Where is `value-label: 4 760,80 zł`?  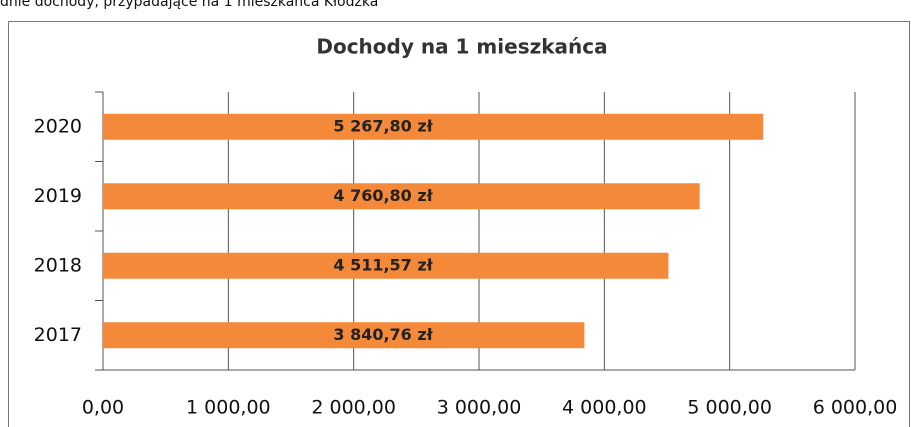
value-label: 4 760,80 zł is located at coordinates (383, 195).